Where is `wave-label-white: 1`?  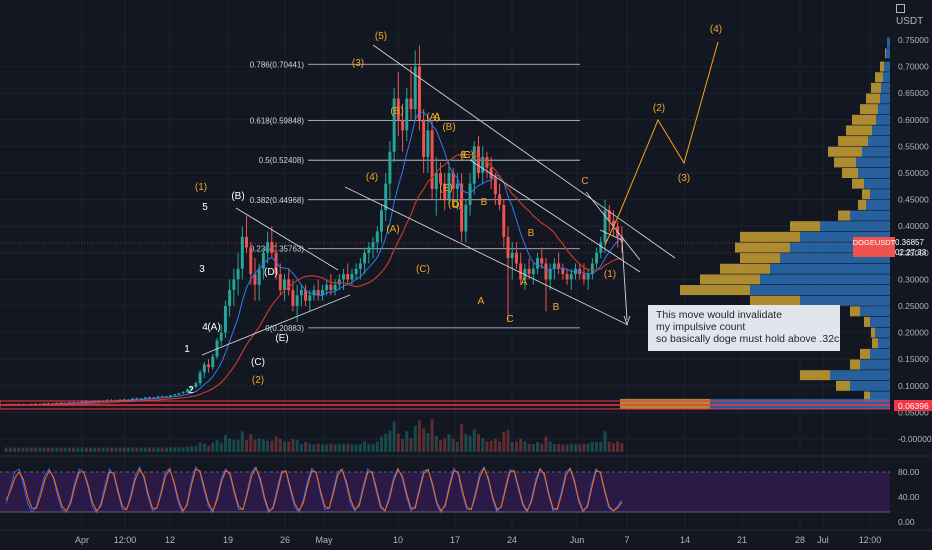 wave-label-white: 1 is located at coordinates (187, 349).